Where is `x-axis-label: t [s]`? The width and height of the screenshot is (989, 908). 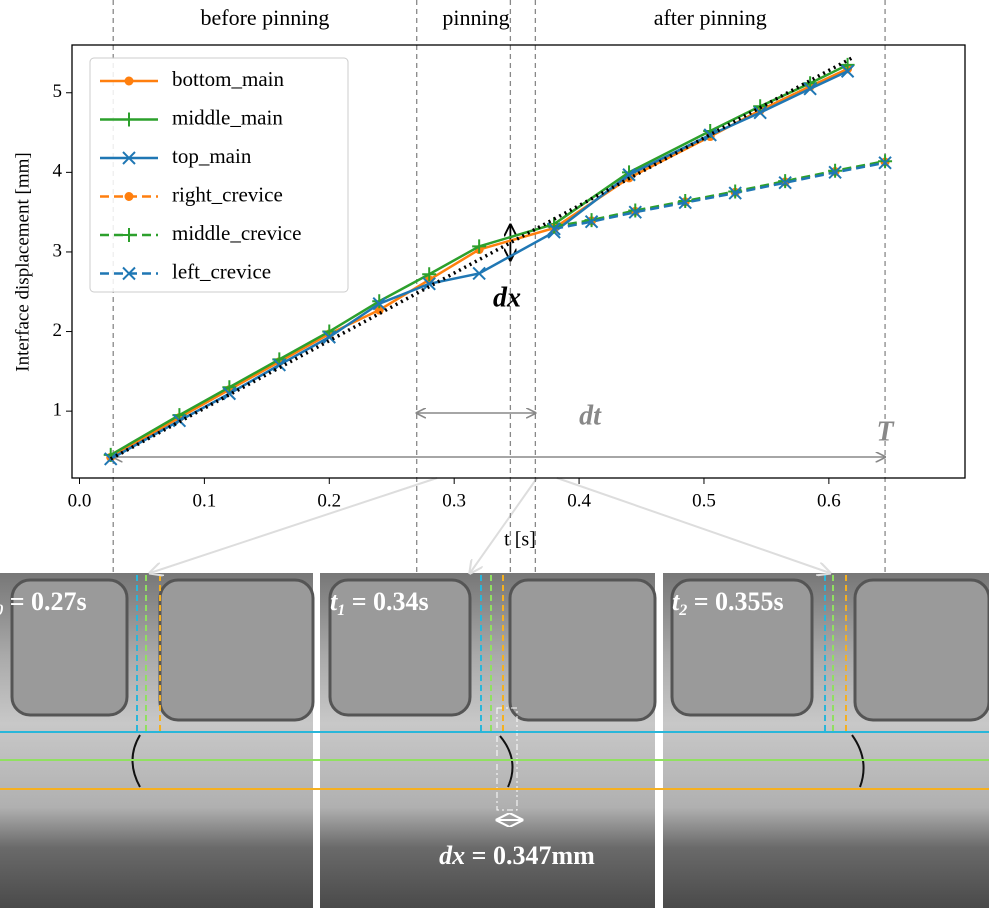 x-axis-label: t [s] is located at coordinates (520, 540).